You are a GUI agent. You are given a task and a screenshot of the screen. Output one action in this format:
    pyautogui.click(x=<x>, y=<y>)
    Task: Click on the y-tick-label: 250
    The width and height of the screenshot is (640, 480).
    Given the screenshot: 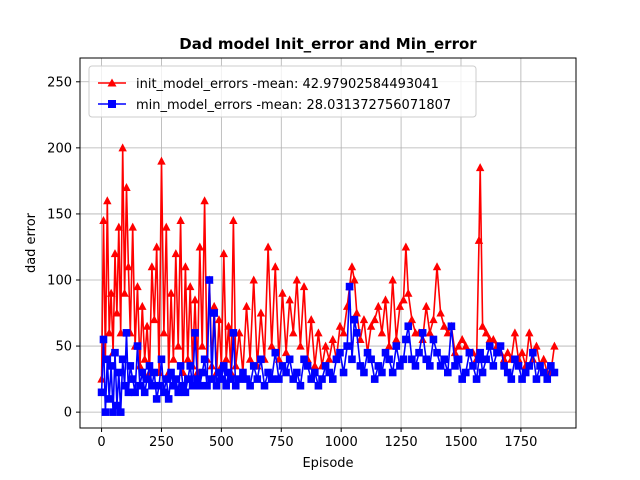 What is the action you would take?
    pyautogui.click(x=59, y=82)
    